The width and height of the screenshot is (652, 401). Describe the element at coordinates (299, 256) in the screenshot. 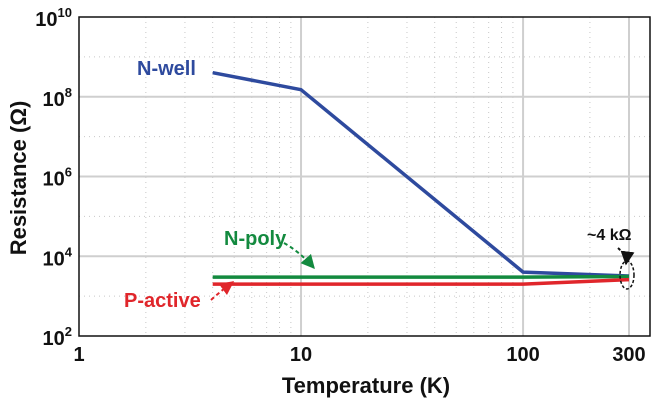

I see `n-poly-pointer-arrow` at that location.